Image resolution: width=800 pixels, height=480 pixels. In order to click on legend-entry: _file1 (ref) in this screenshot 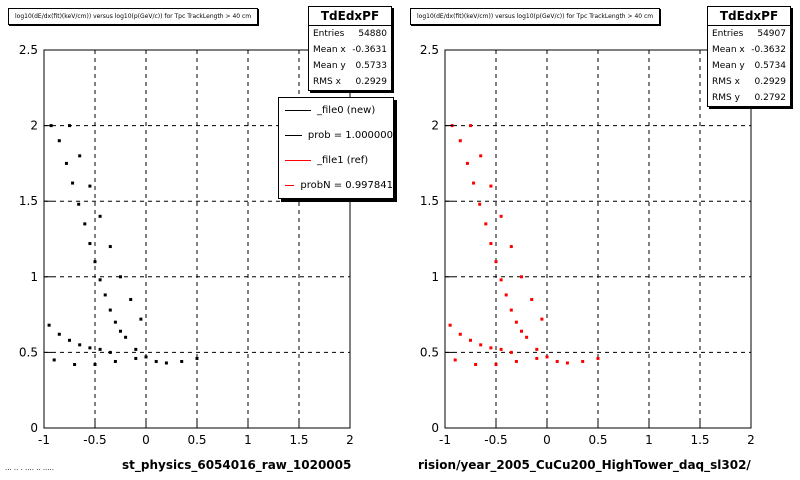, I will do `click(336, 160)`.